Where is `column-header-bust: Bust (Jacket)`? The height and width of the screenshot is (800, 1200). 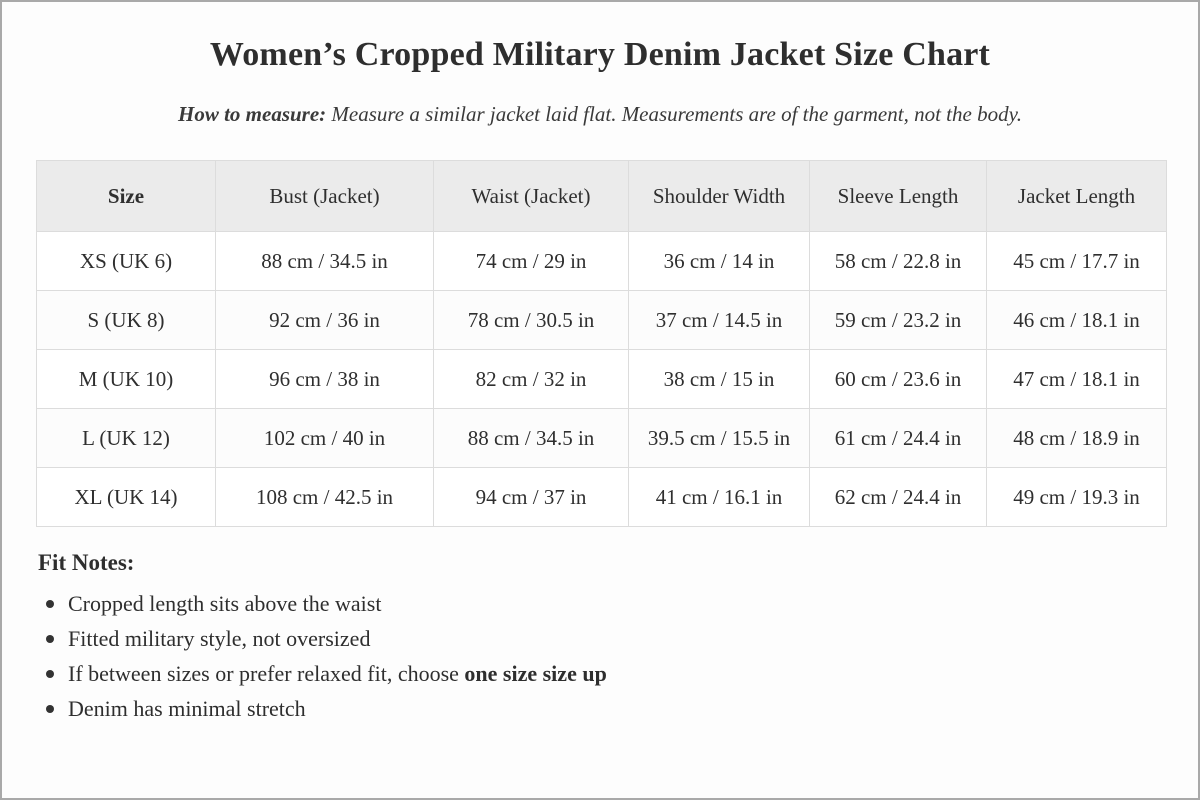 column-header-bust: Bust (Jacket) is located at coordinates (324, 196).